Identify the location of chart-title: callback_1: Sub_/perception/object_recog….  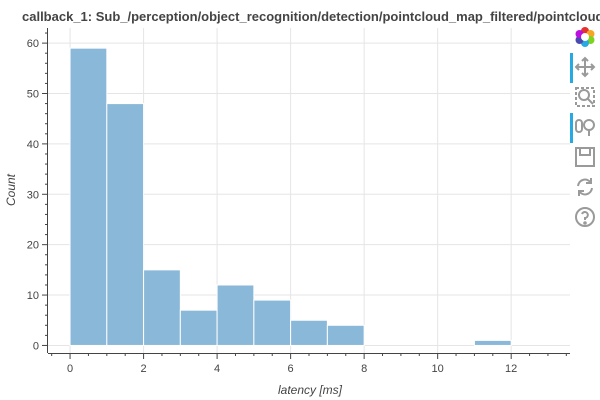
(311, 16).